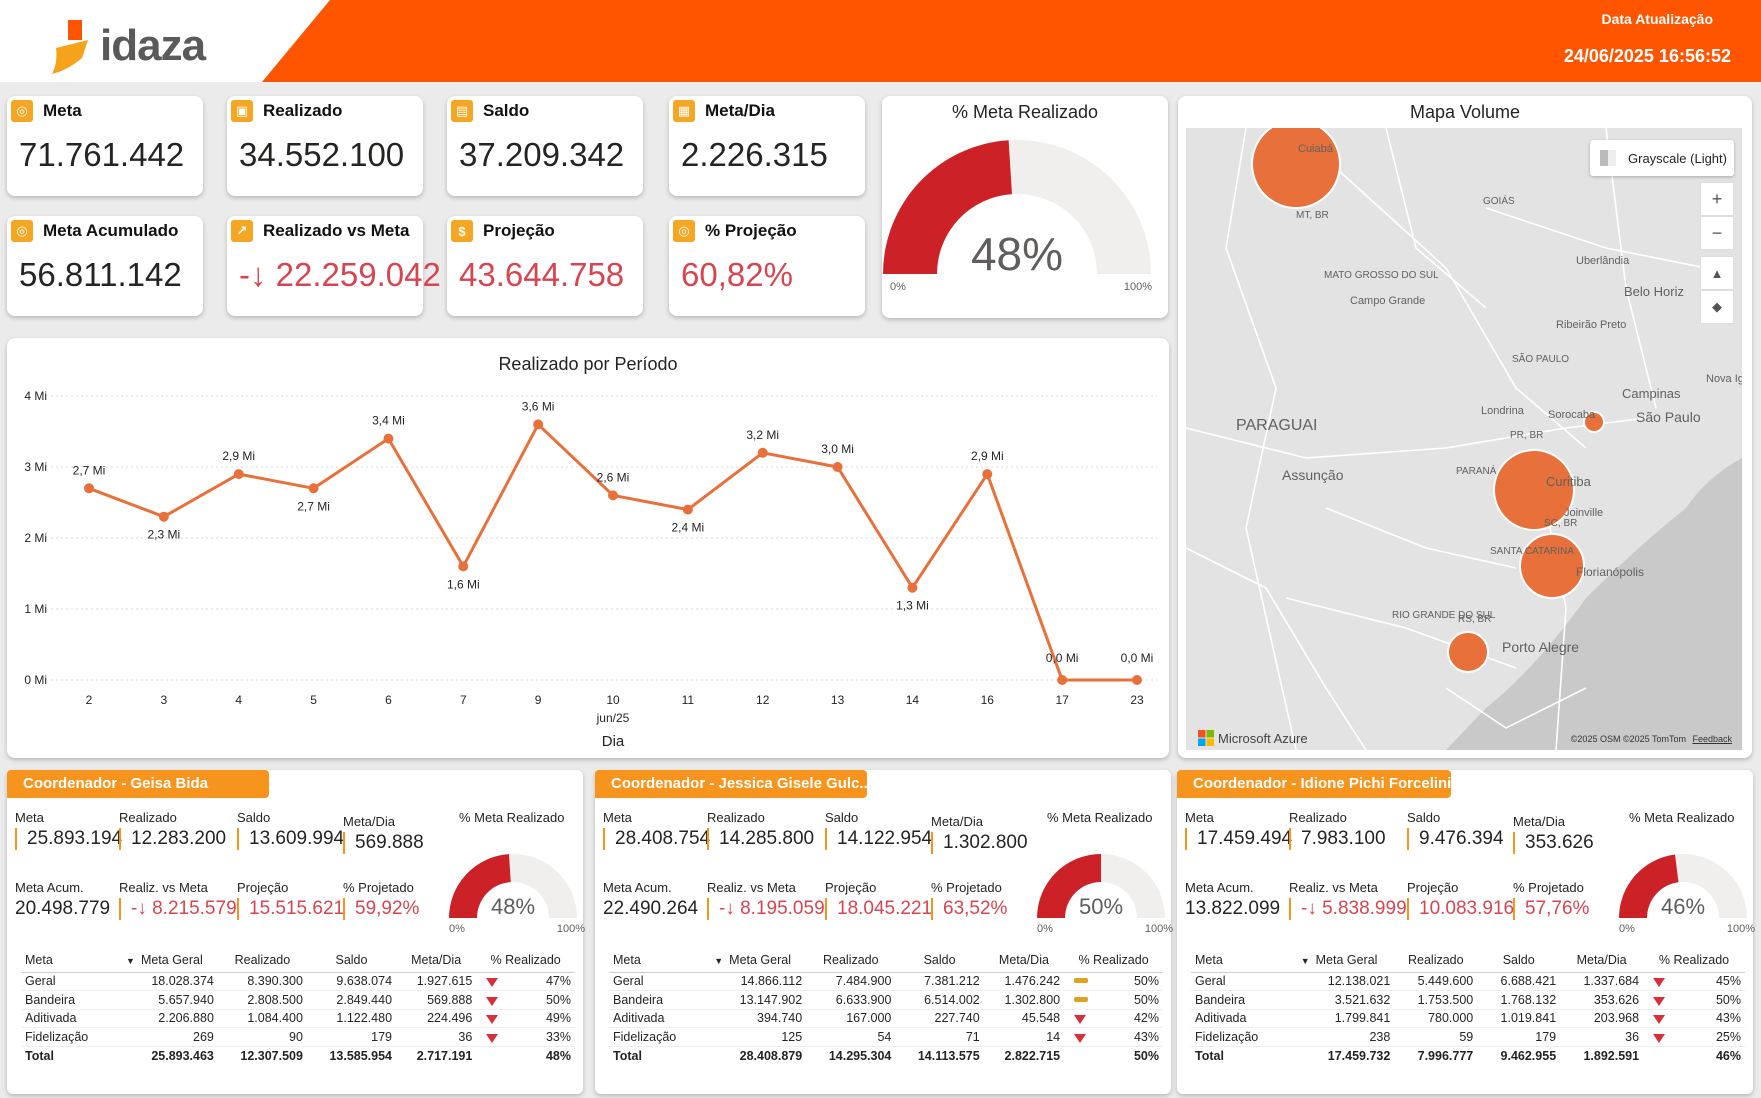 This screenshot has height=1098, width=1761. What do you see at coordinates (1551, 900) in the screenshot?
I see `metric-projetado: % Projetado 57,76%` at bounding box center [1551, 900].